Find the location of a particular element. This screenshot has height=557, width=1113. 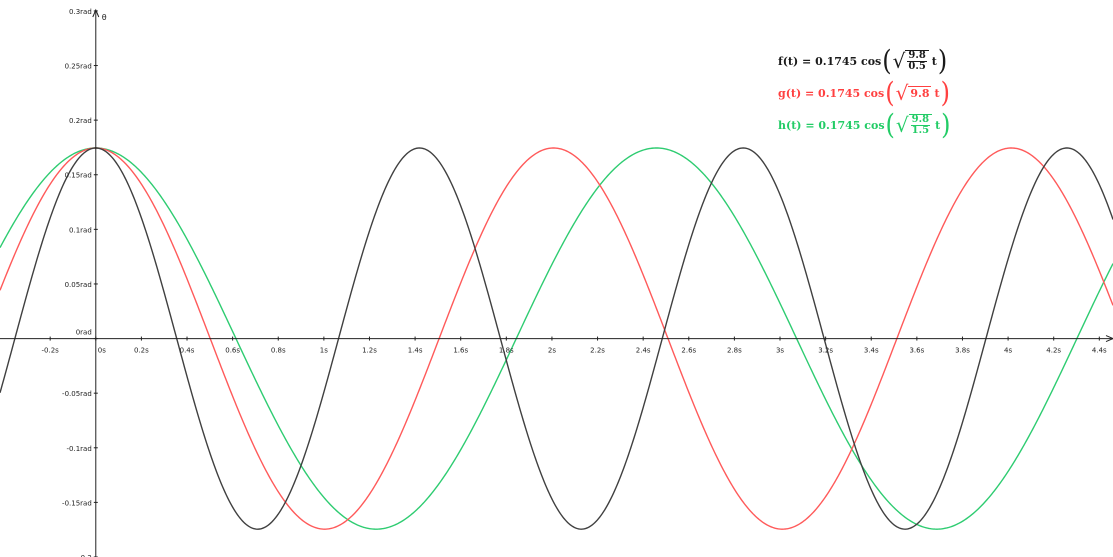

y-tick-label: 0.3rad is located at coordinates (80, 12).